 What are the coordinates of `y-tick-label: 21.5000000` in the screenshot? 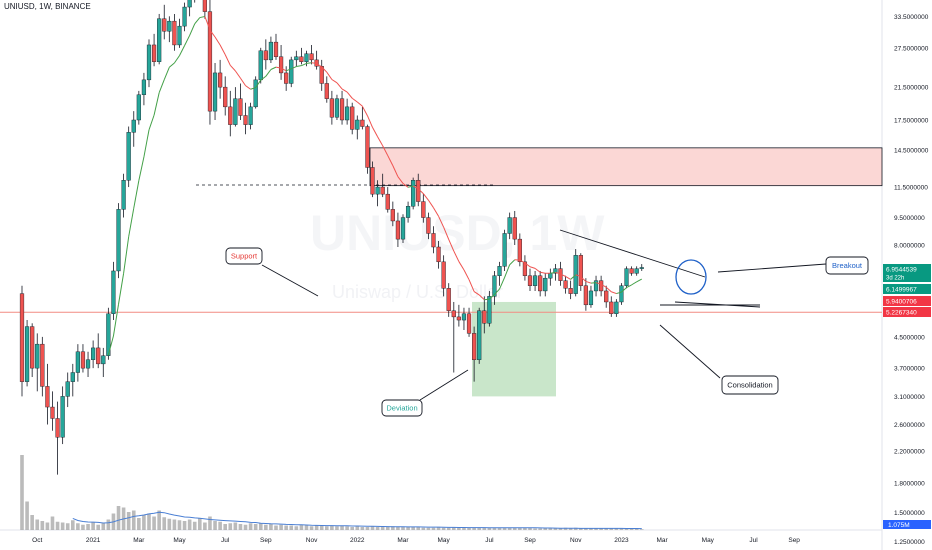 It's located at (911, 88).